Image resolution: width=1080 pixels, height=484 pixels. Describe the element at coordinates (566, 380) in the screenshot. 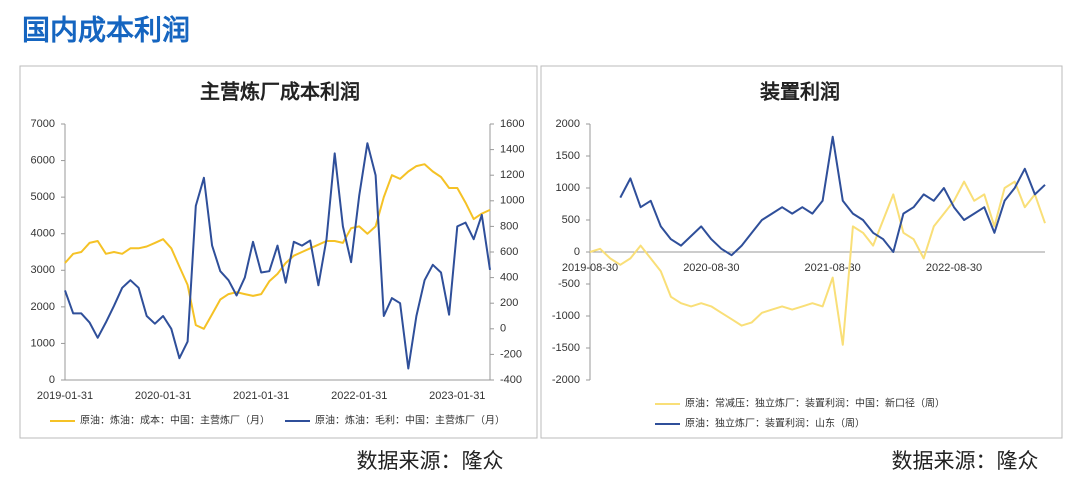

I see `y-tick-label: -2000` at that location.